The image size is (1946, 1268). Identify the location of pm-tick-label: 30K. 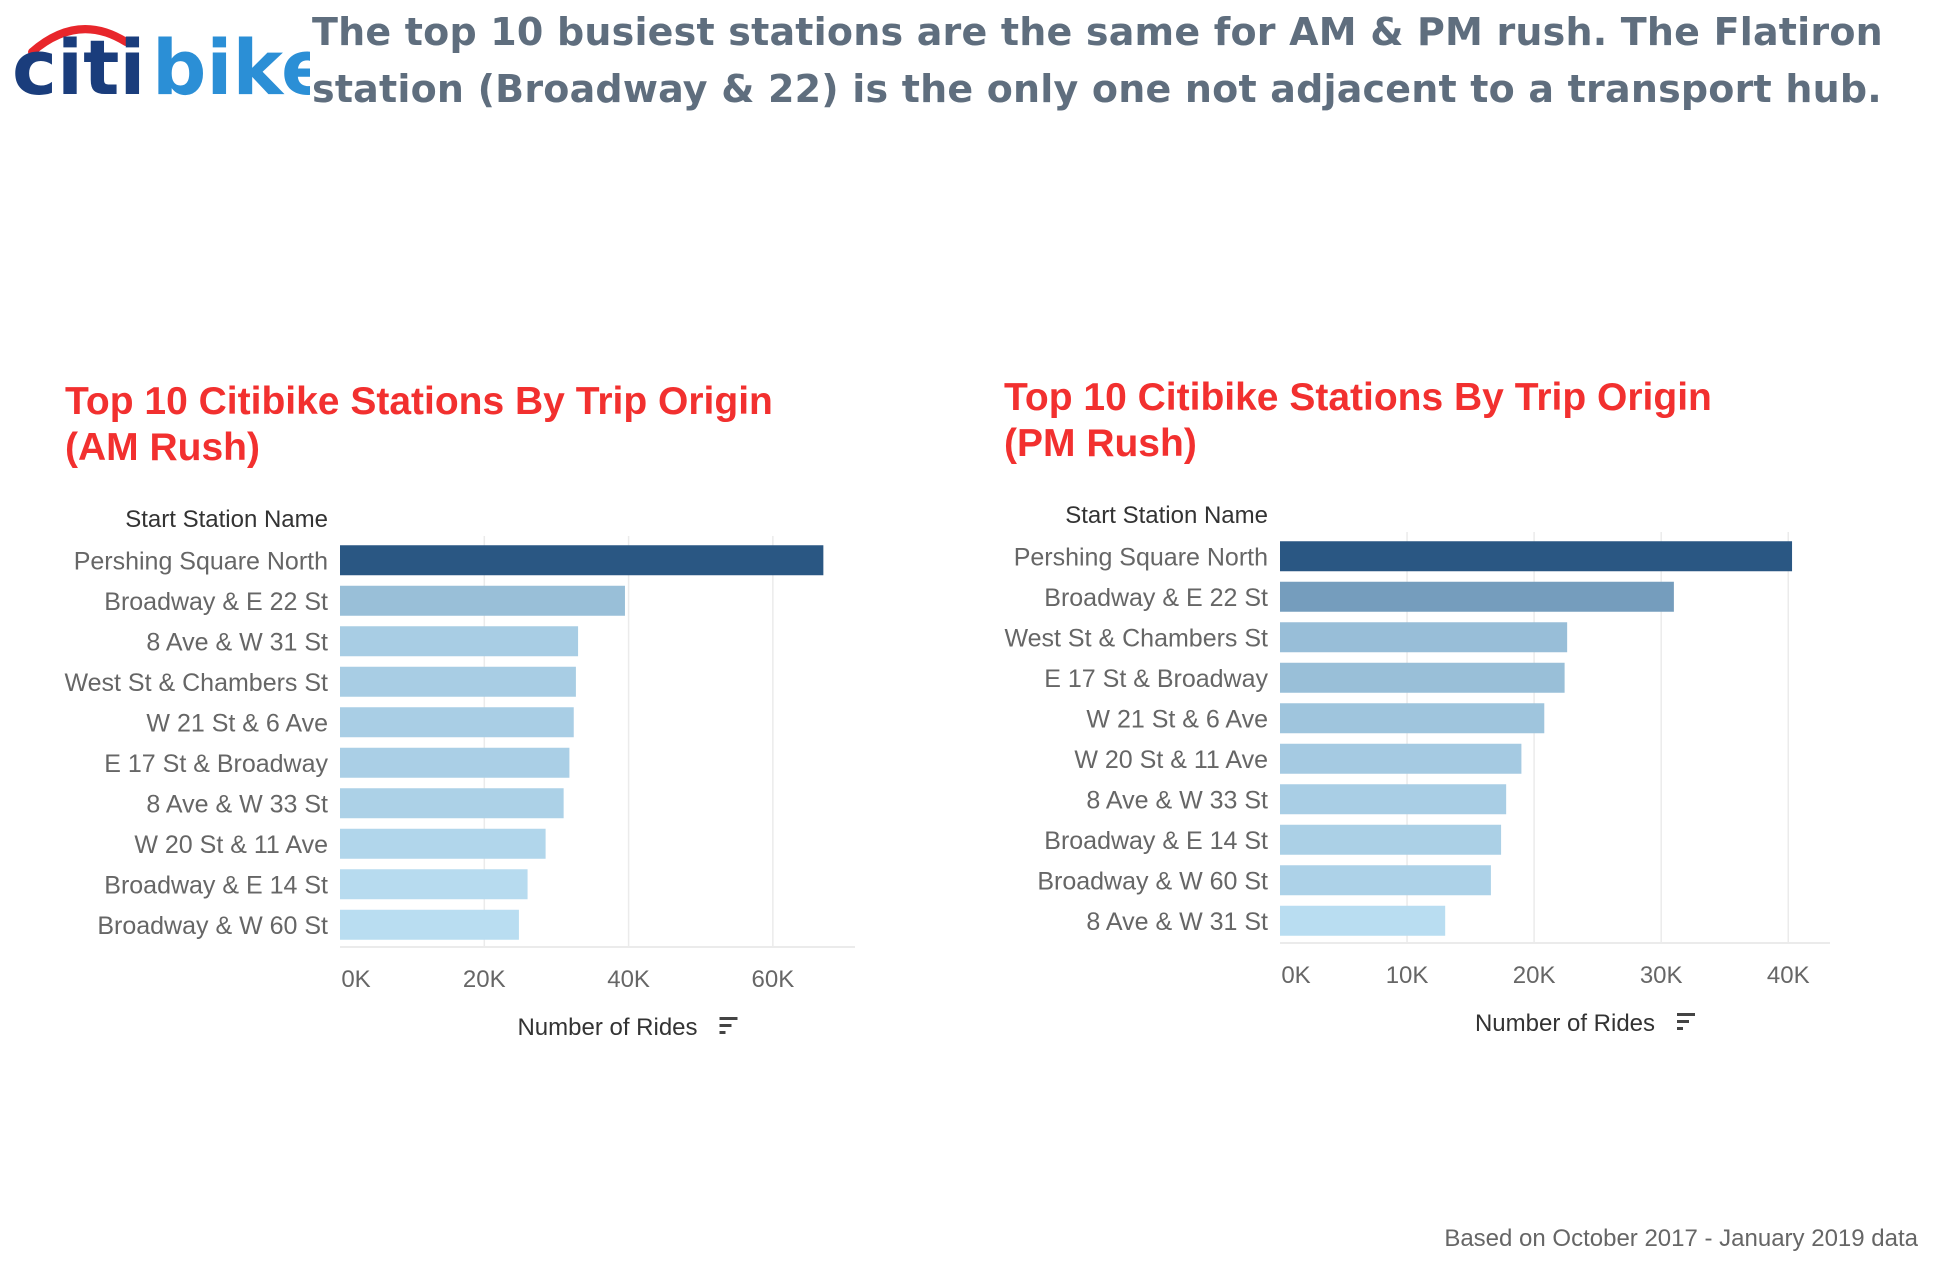
(1661, 975).